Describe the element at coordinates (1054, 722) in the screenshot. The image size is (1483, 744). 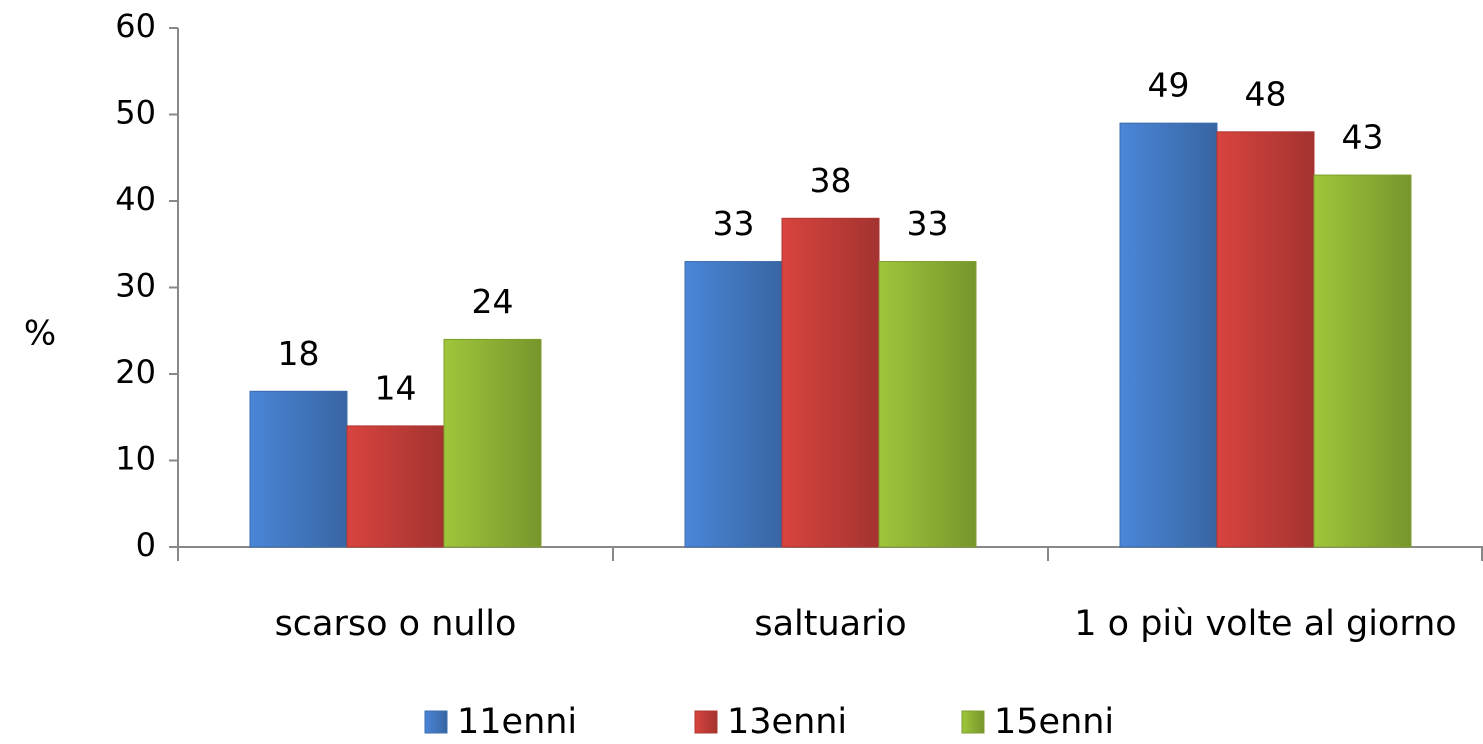
I see `legend-label: 15enni` at that location.